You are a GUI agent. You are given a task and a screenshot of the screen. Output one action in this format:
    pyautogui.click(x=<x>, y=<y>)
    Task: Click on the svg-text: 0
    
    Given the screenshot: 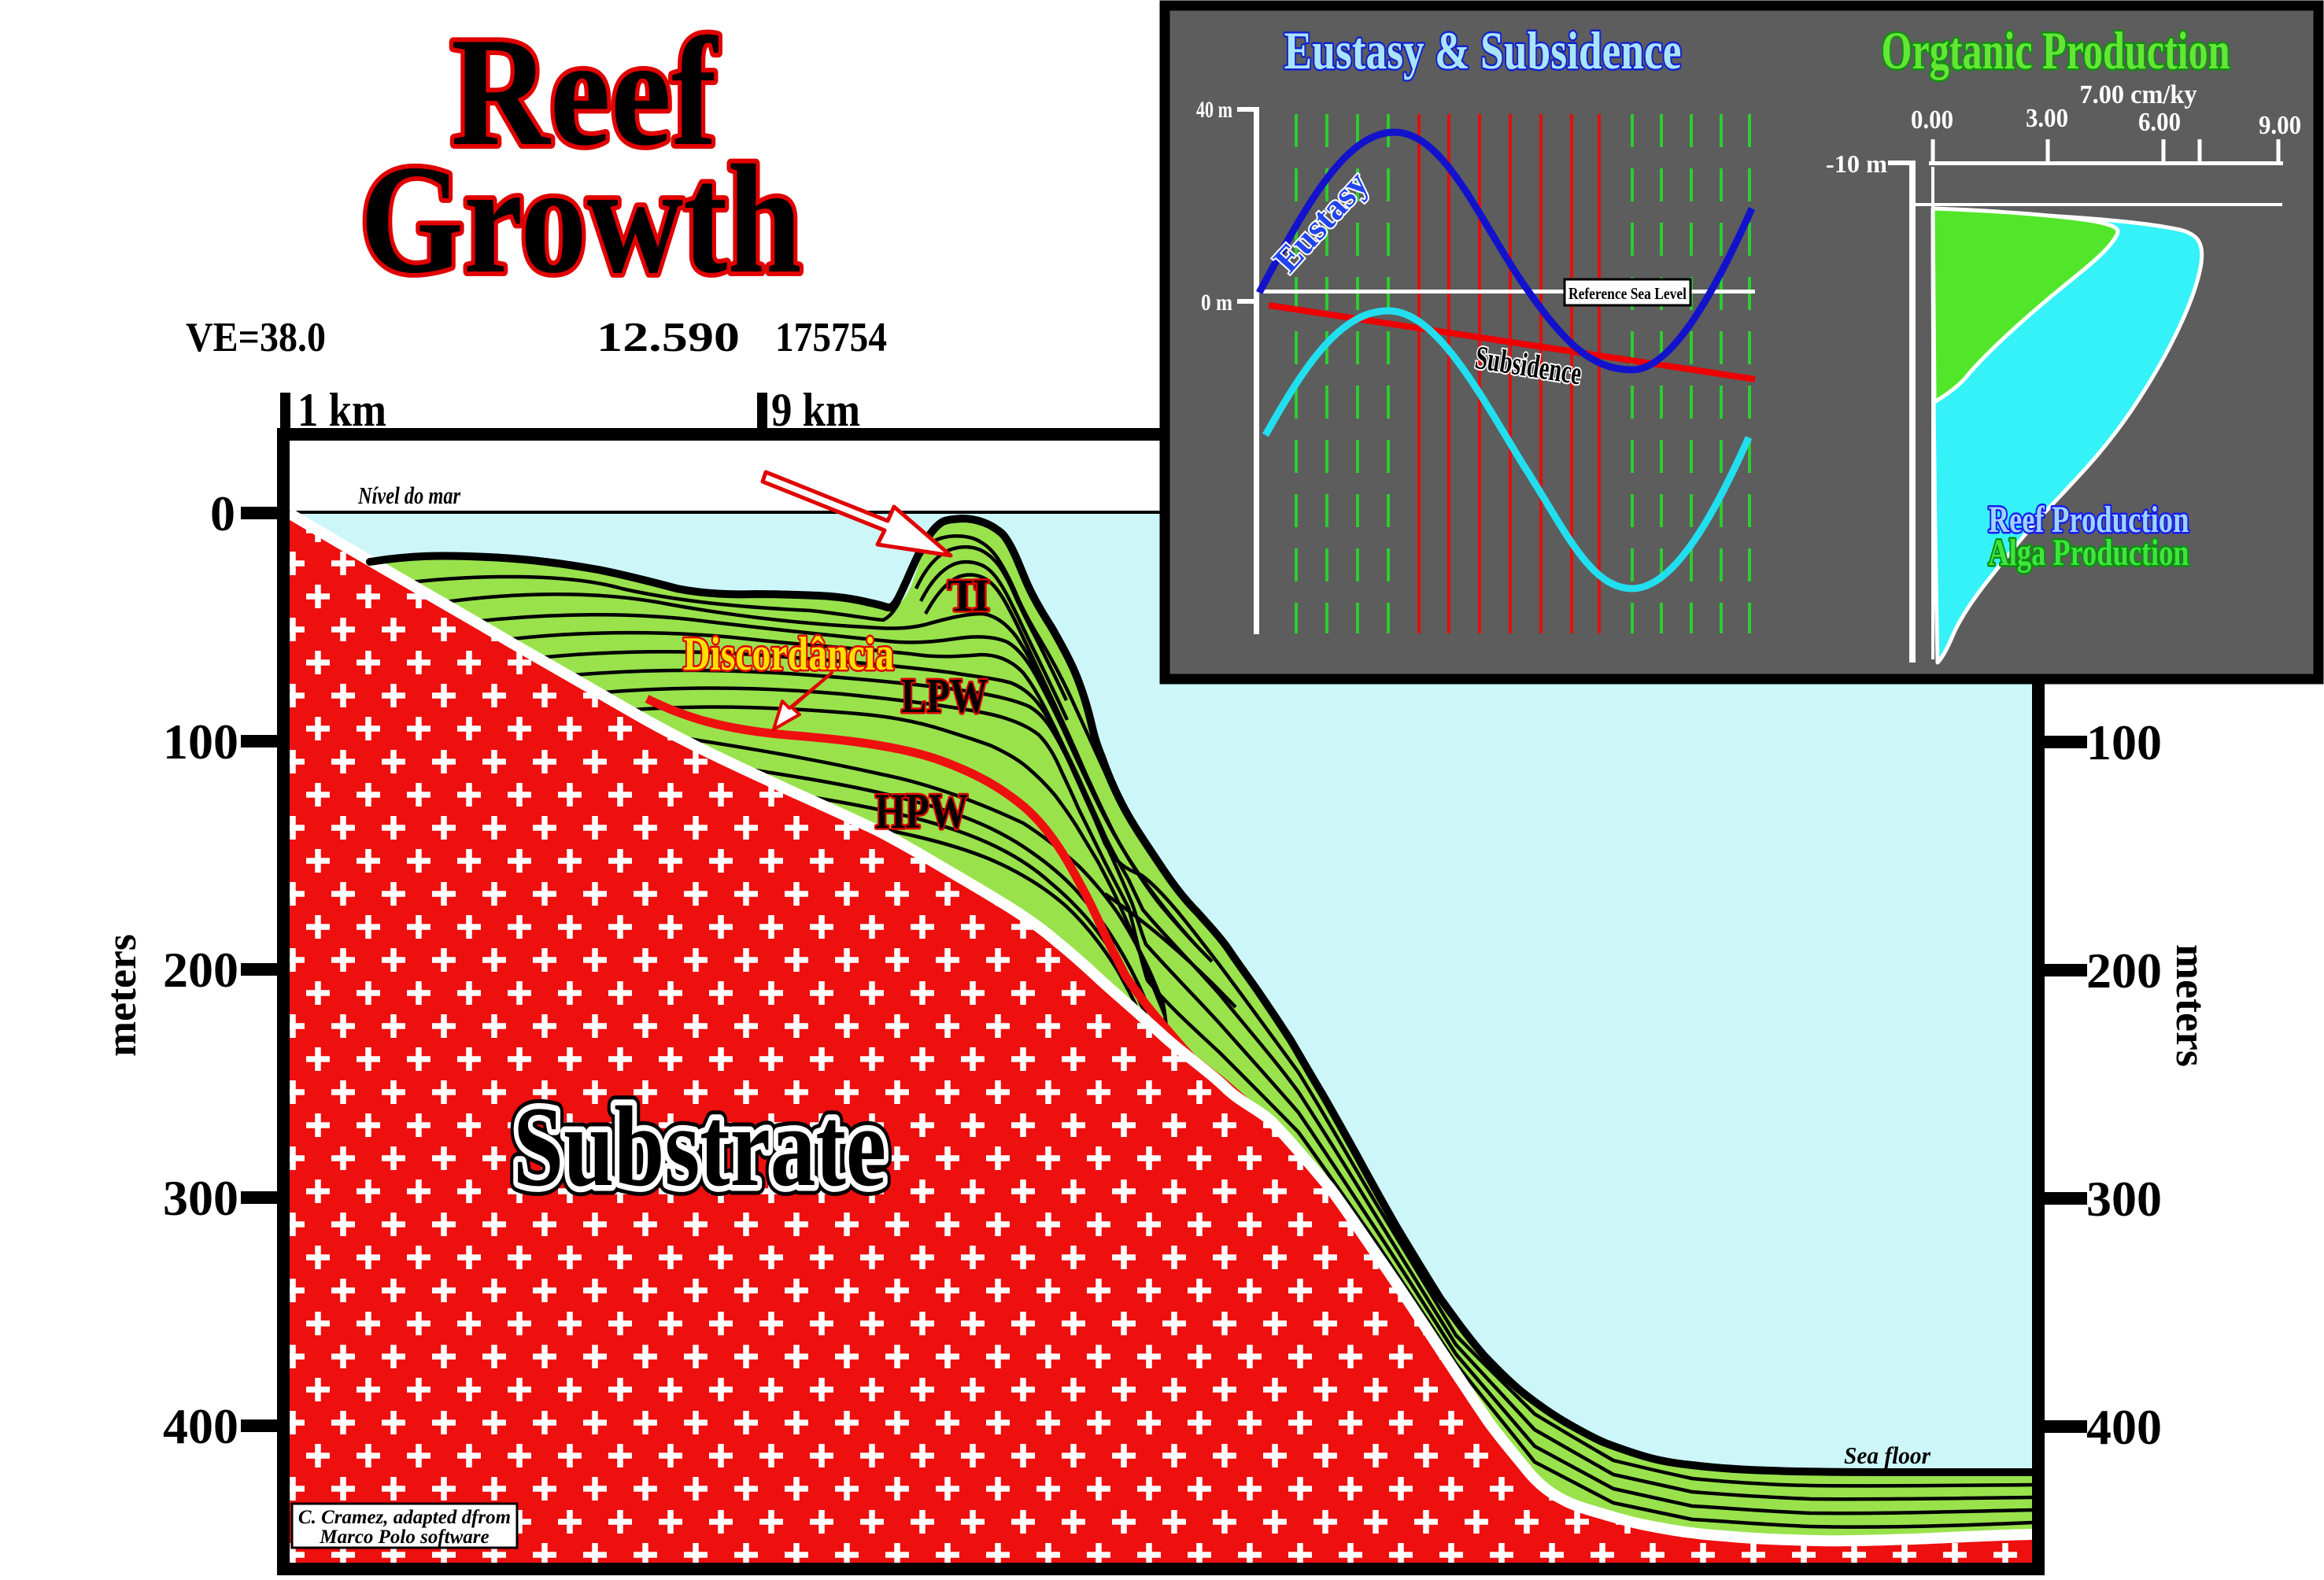 What is the action you would take?
    pyautogui.click(x=222, y=513)
    